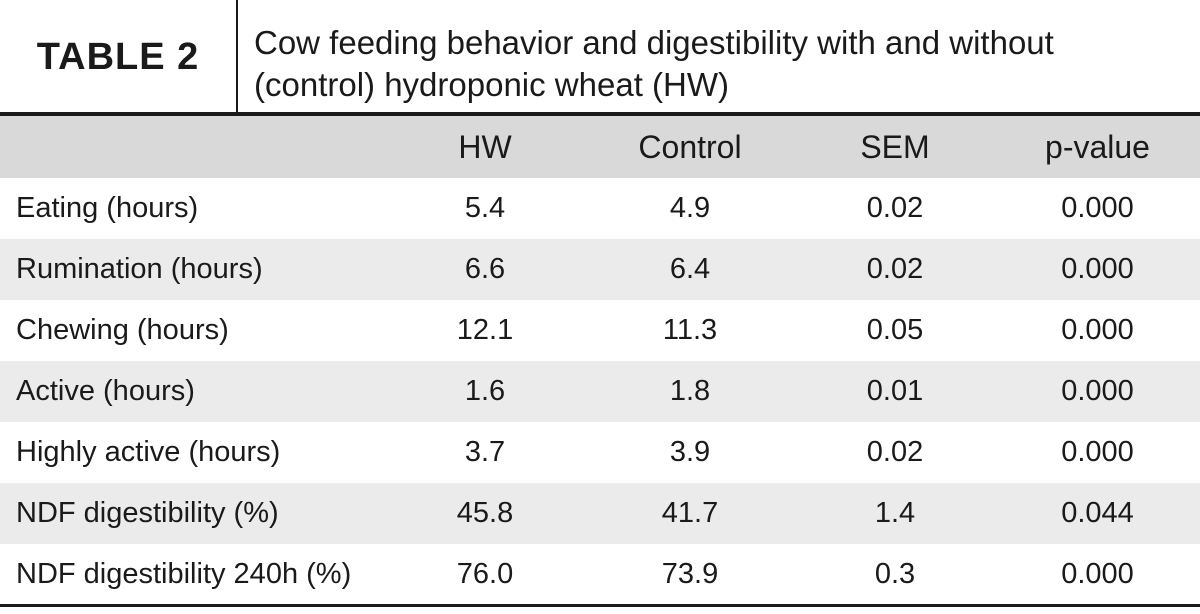 The height and width of the screenshot is (614, 1200). I want to click on cell-control: 3.9, so click(690, 452).